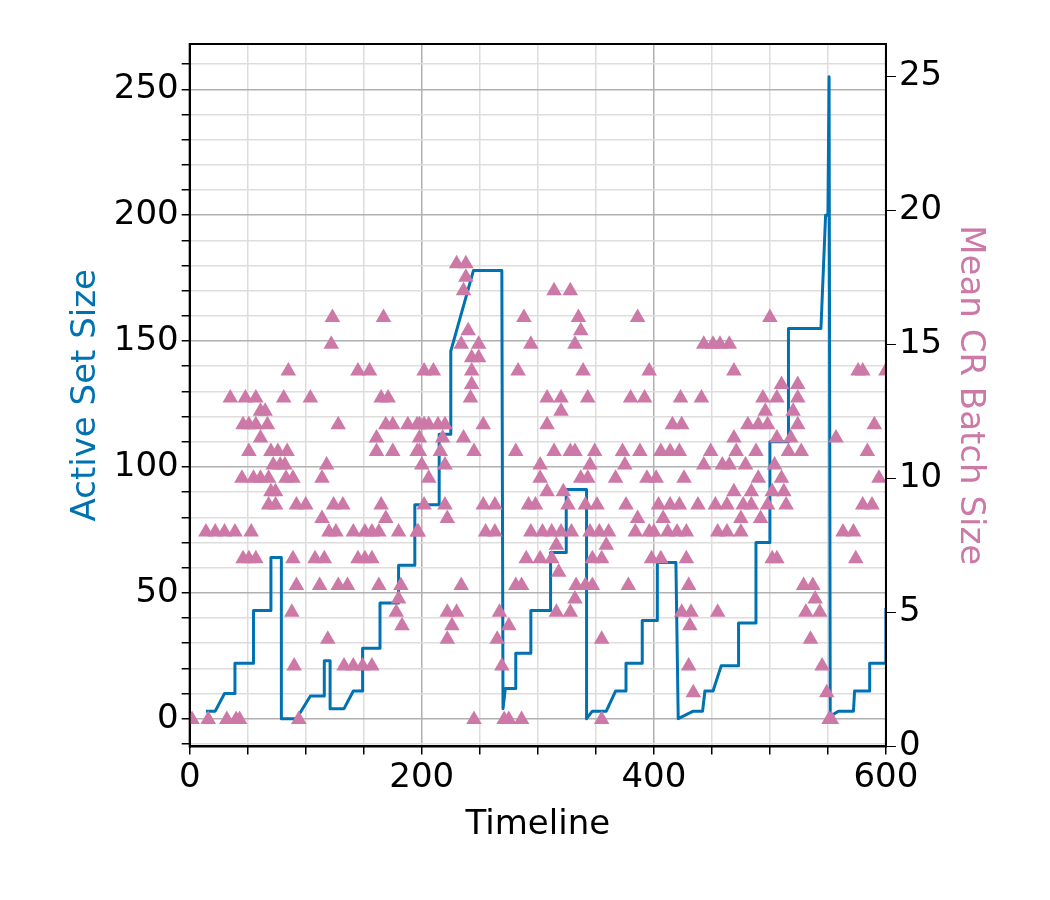 The image size is (1050, 900). Describe the element at coordinates (146, 212) in the screenshot. I see `y-tick-label: 200` at that location.